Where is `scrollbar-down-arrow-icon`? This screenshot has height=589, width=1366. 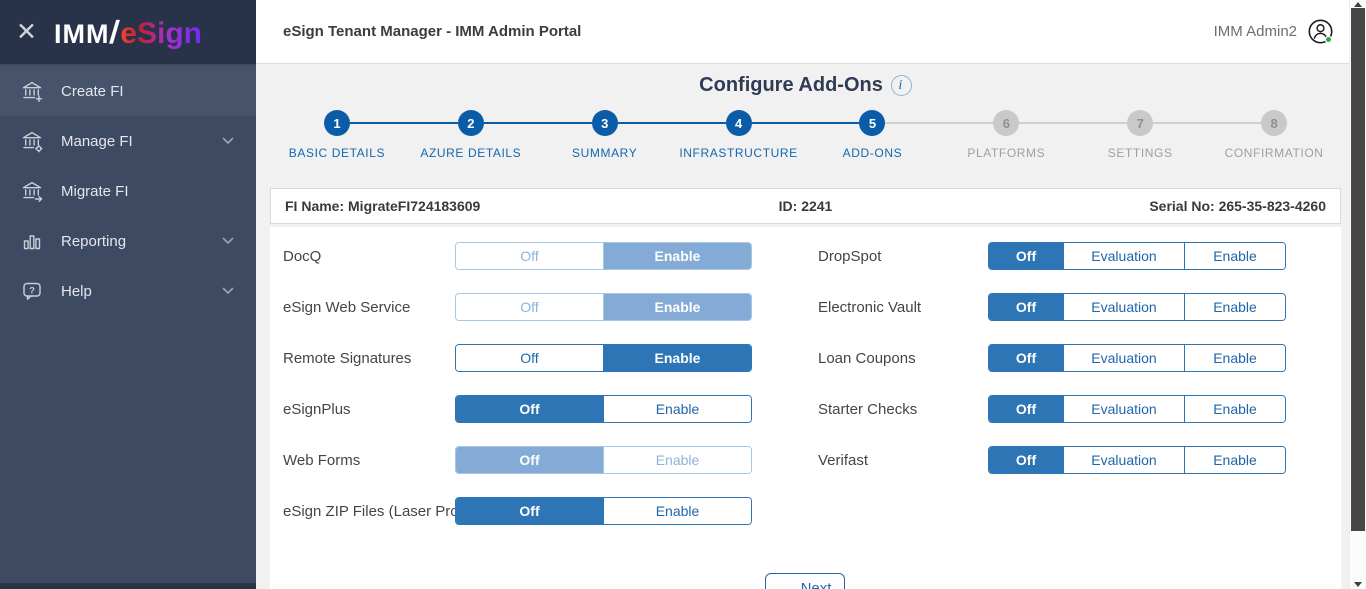
scrollbar-down-arrow-icon is located at coordinates (1358, 584).